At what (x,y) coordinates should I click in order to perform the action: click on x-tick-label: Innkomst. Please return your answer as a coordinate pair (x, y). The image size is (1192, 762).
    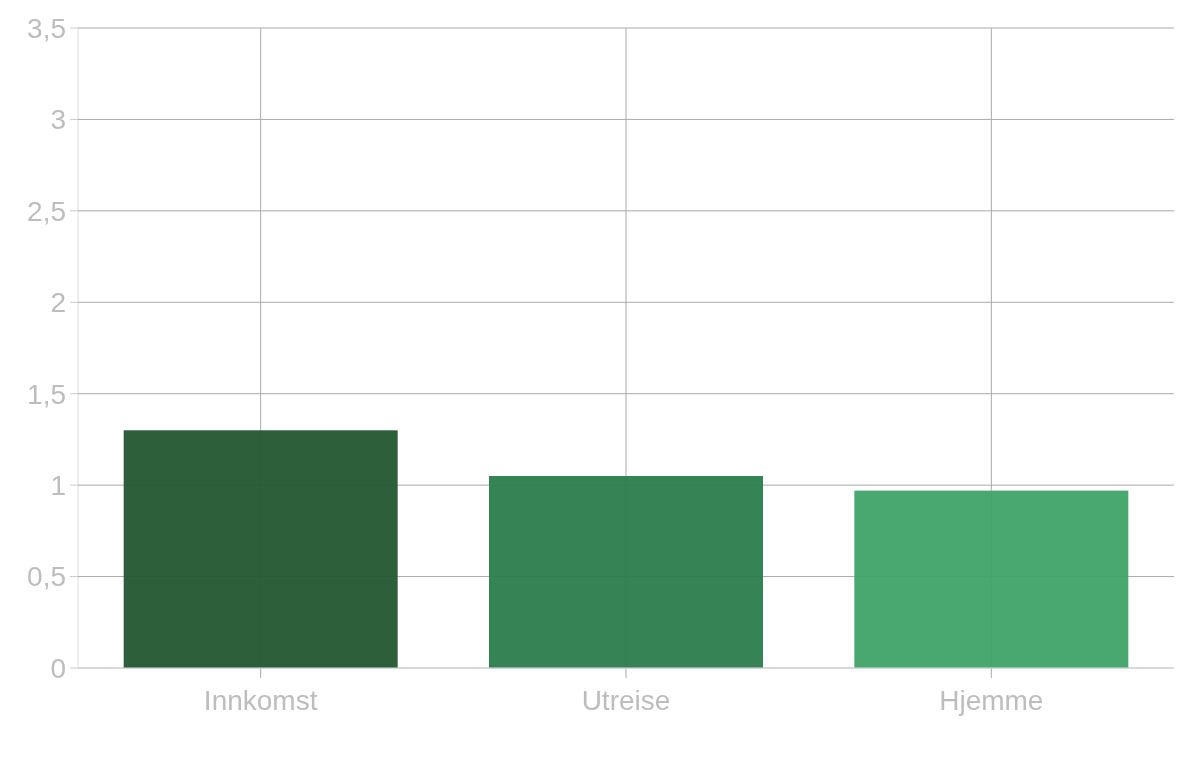
    Looking at the image, I should click on (260, 700).